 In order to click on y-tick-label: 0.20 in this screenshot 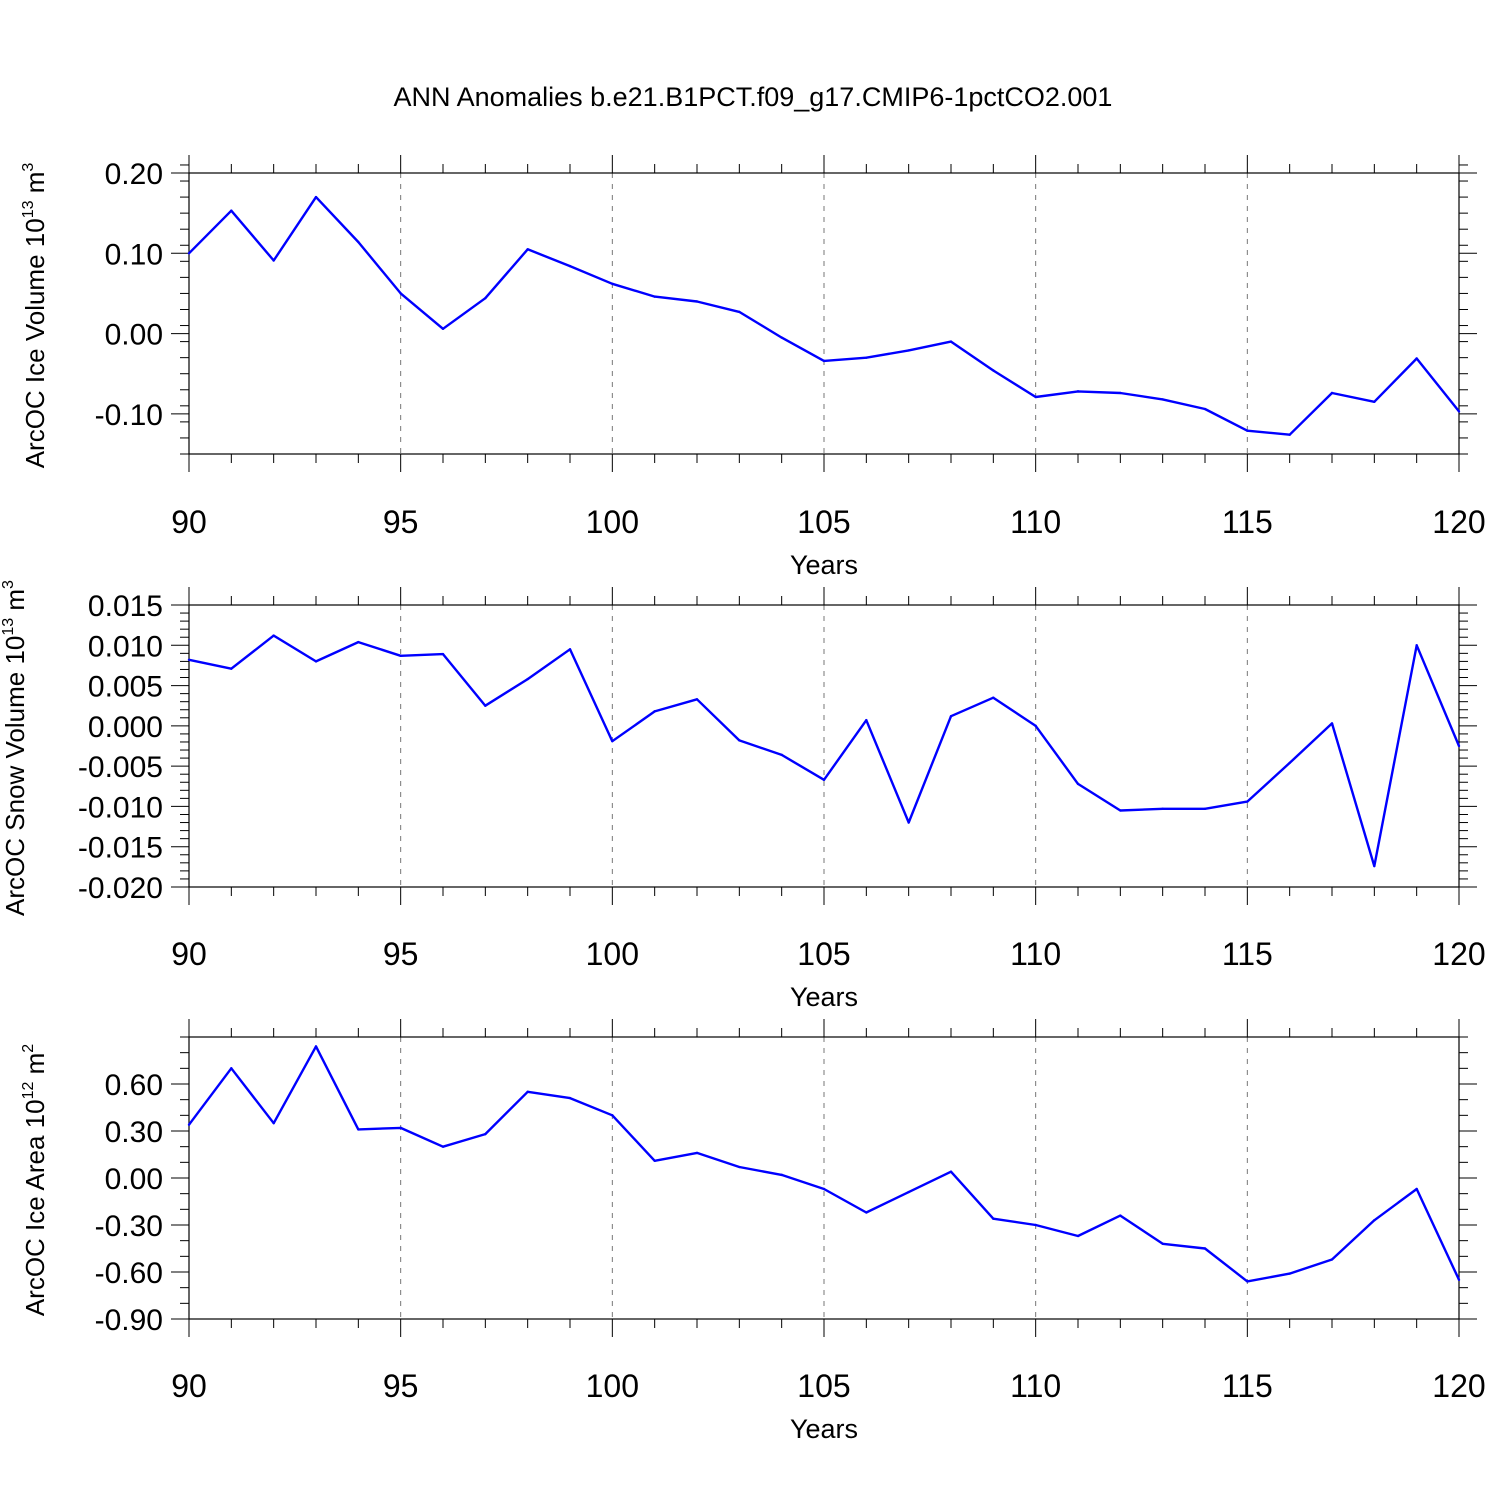, I will do `click(134, 174)`.